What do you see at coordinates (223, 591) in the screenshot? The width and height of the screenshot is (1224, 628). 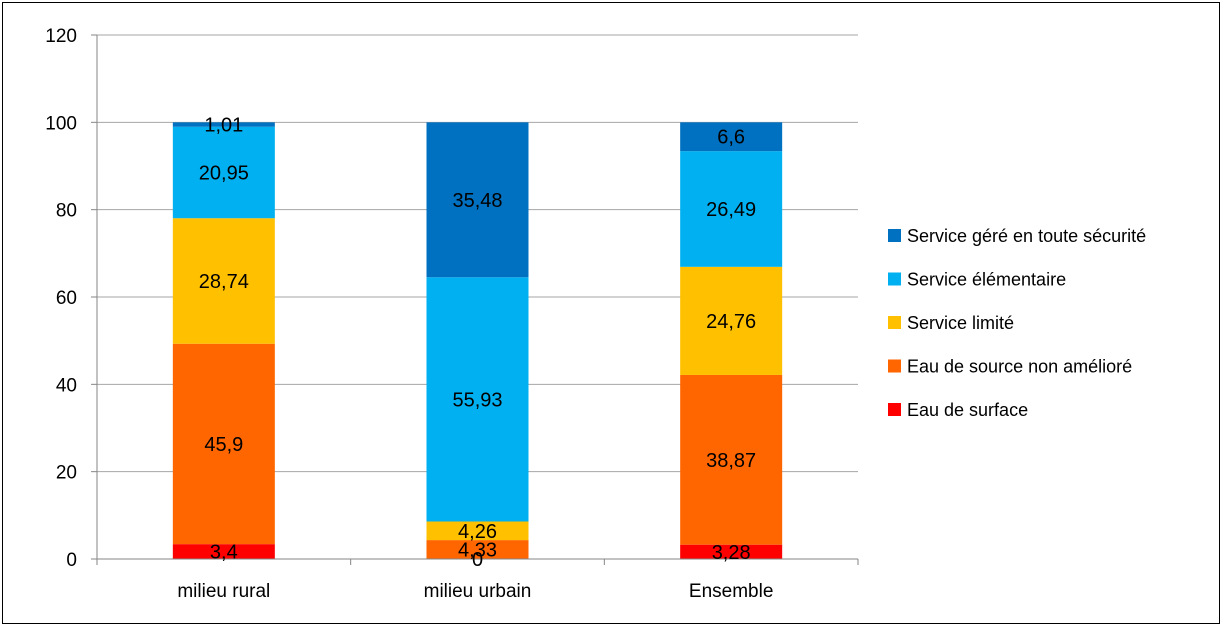 I see `x-tick-label: milieu rural` at bounding box center [223, 591].